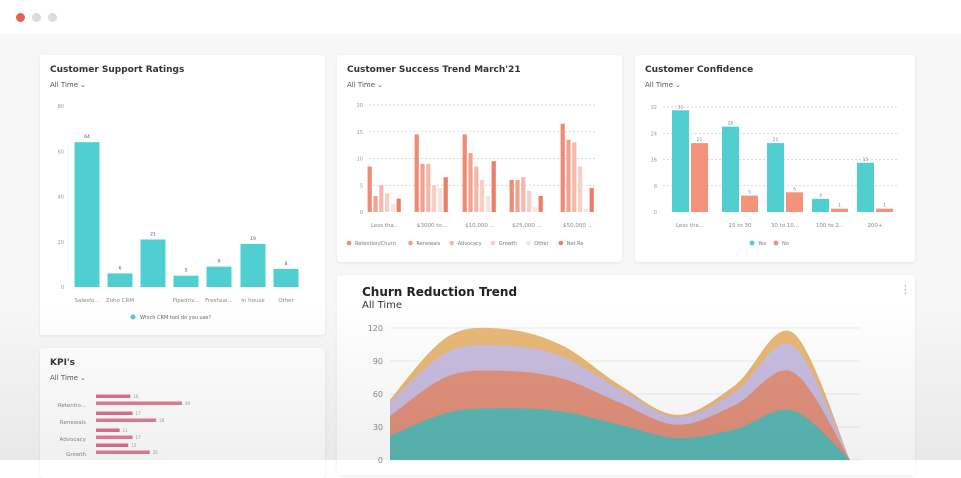 The height and width of the screenshot is (478, 961). Describe the element at coordinates (480, 17) in the screenshot. I see `window-titlebar` at that location.